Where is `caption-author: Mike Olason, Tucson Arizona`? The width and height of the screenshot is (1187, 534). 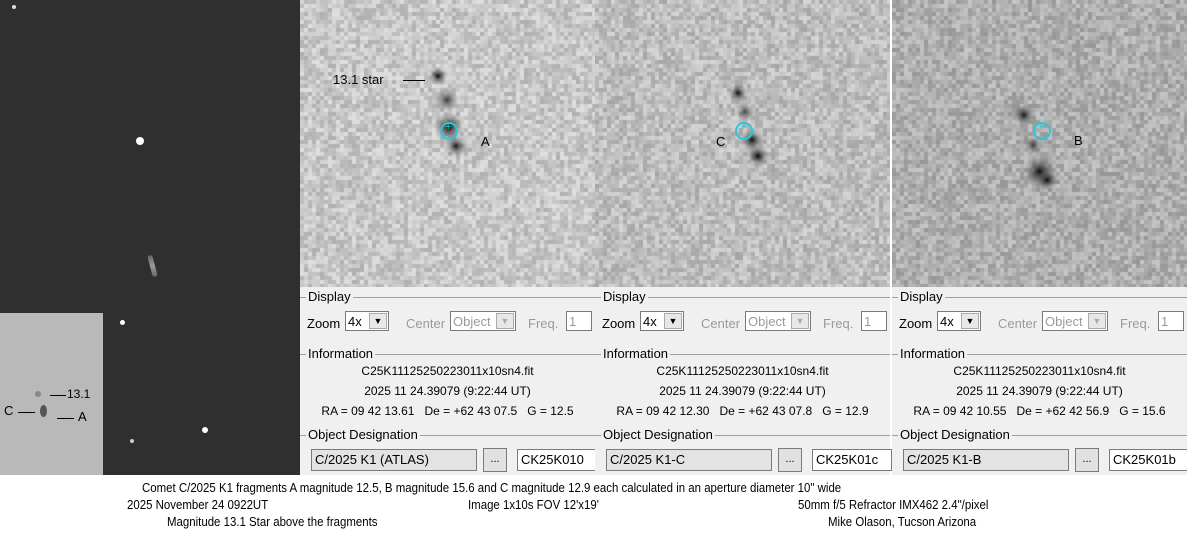 caption-author: Mike Olason, Tucson Arizona is located at coordinates (902, 521).